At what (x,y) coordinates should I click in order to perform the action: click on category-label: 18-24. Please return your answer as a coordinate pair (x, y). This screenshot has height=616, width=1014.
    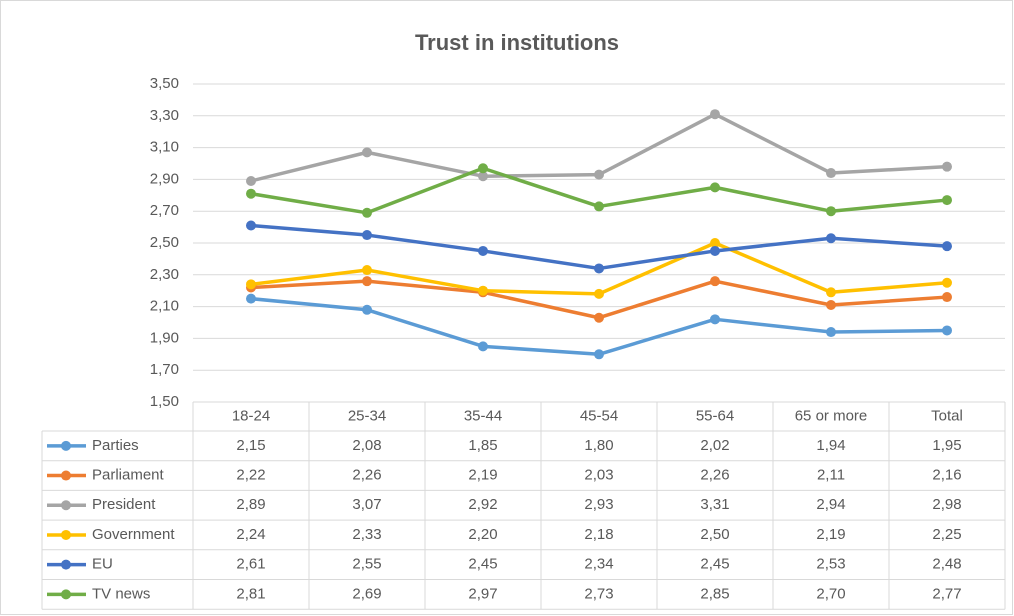
    Looking at the image, I should click on (251, 415).